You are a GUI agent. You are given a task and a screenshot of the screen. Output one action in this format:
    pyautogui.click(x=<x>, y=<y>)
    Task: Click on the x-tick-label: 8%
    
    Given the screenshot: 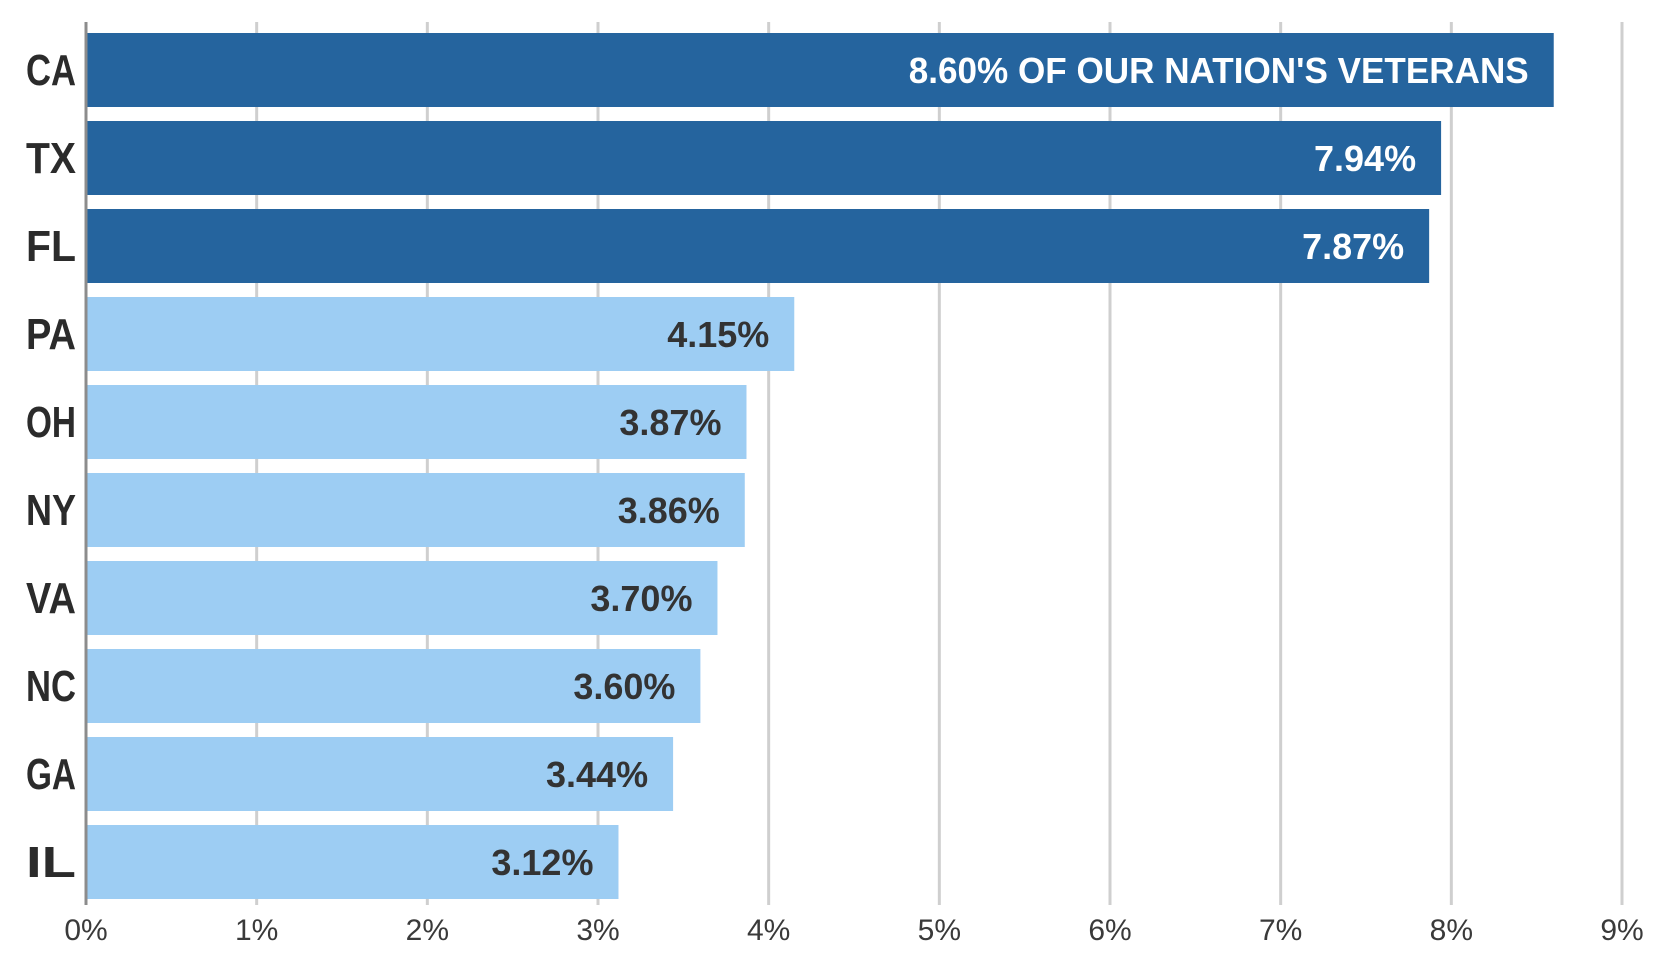 What is the action you would take?
    pyautogui.click(x=1451, y=930)
    